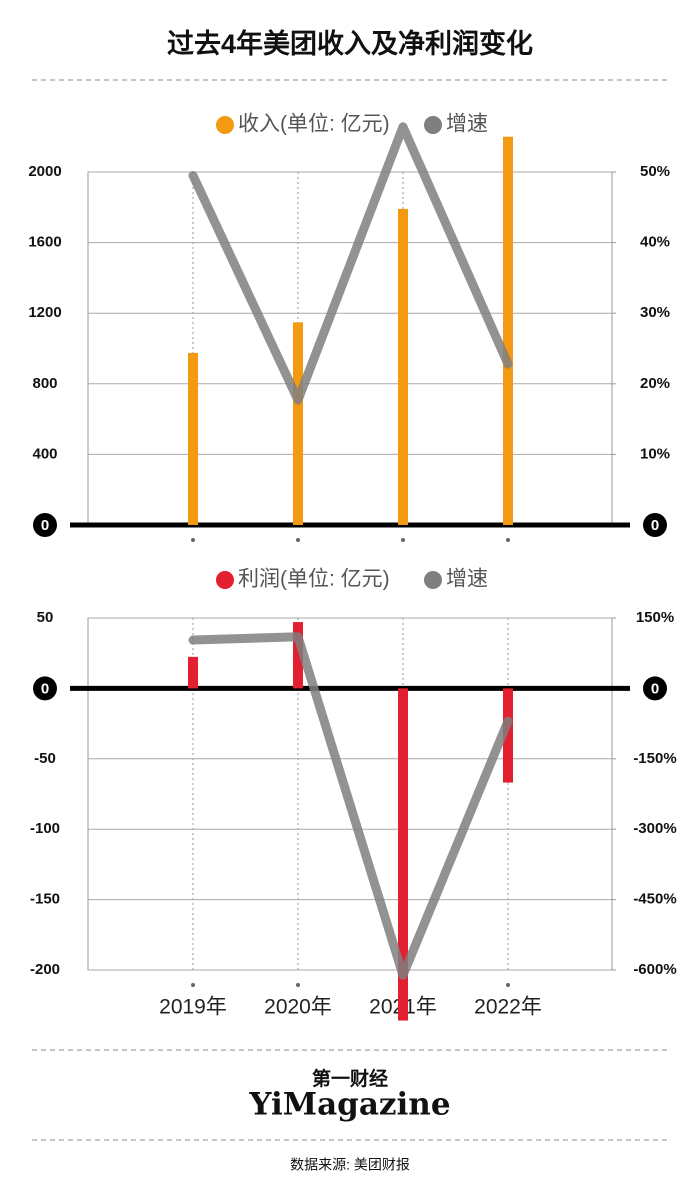 This screenshot has height=1194, width=700. Describe the element at coordinates (45, 899) in the screenshot. I see `y-tick-label: -150` at that location.